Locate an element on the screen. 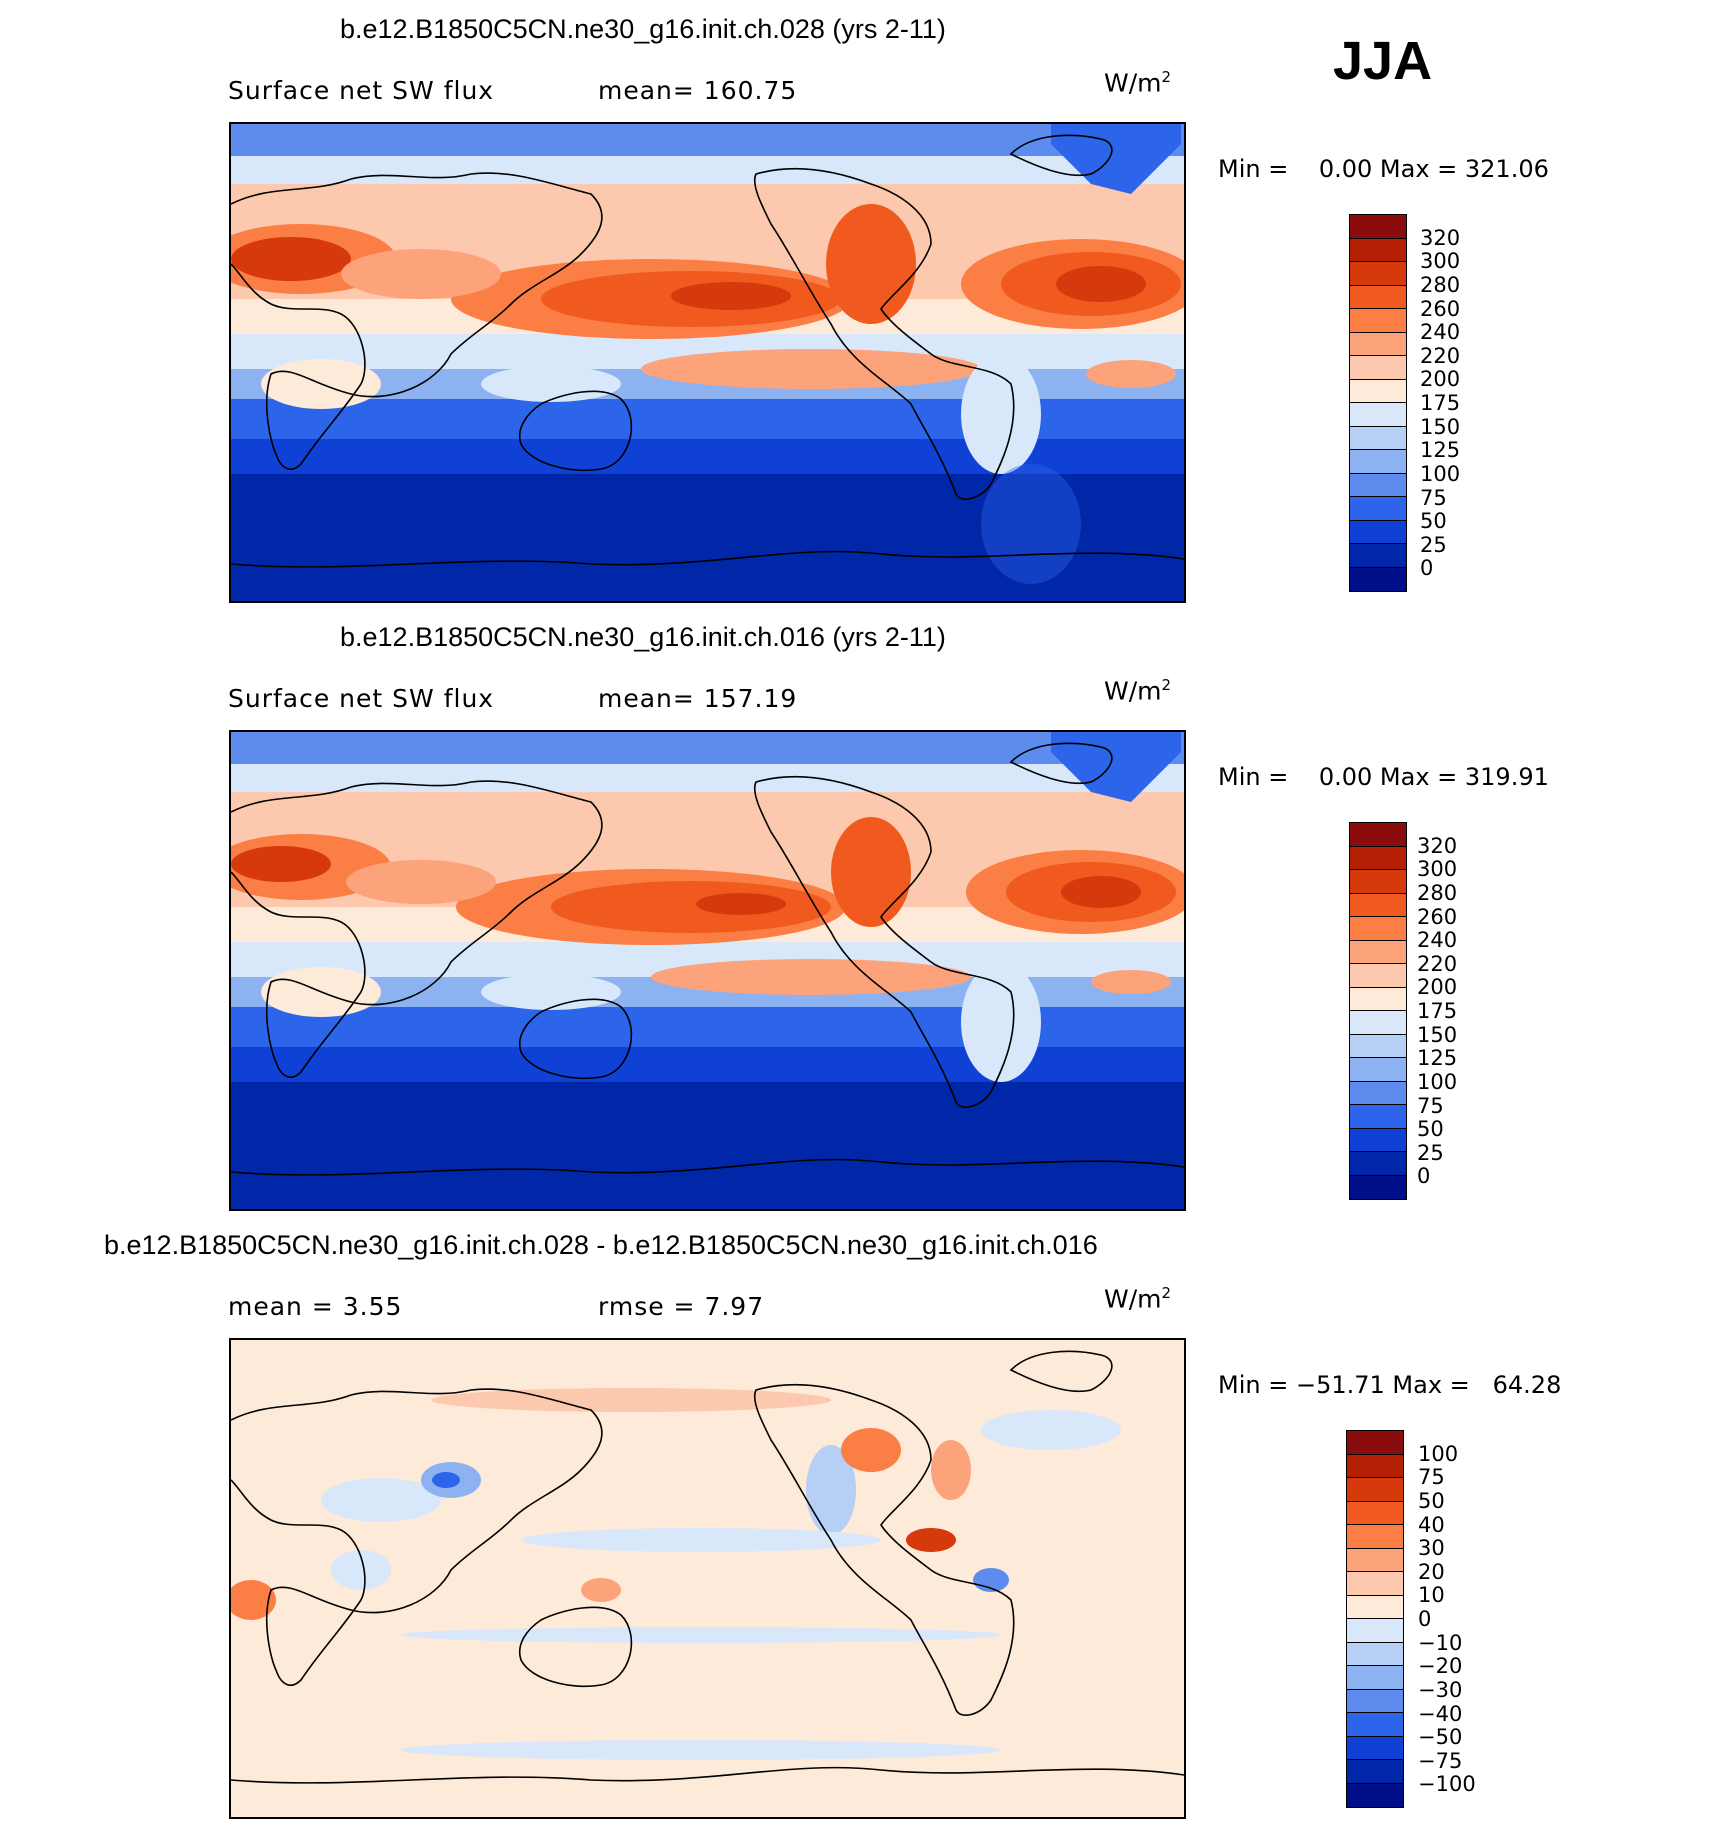 This screenshot has width=1710, height=1831. colorbar-tick-label: −100 is located at coordinates (1447, 1784).